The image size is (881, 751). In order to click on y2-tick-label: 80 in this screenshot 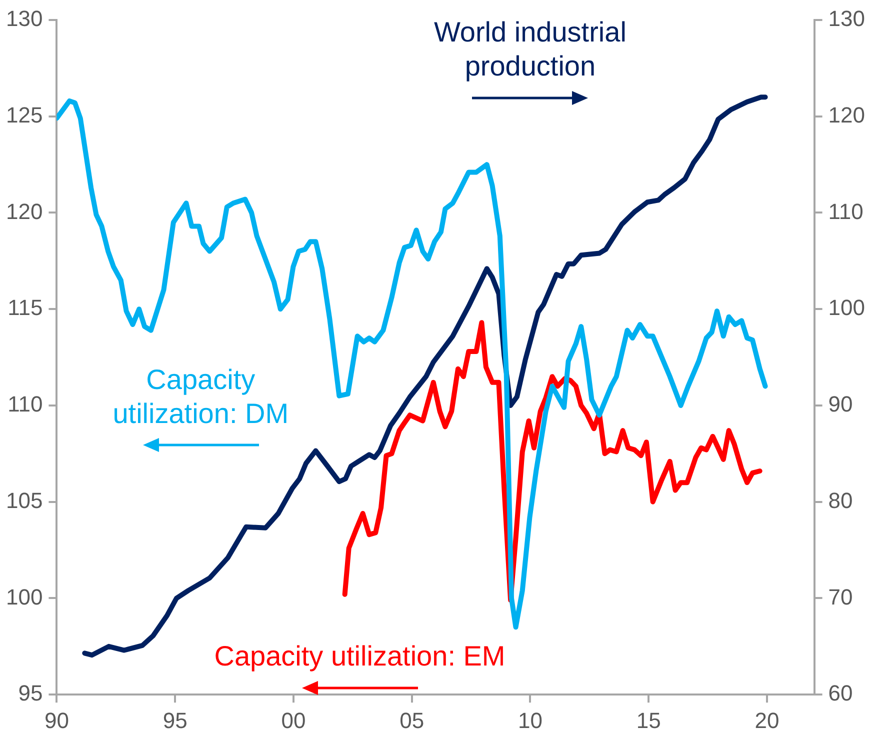, I will do `click(840, 500)`.